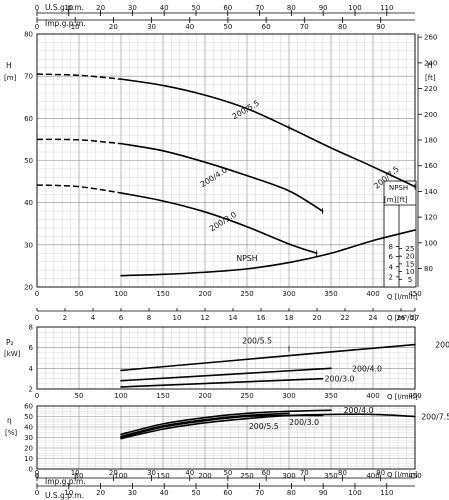 The width and height of the screenshot is (449, 500). Describe the element at coordinates (189, 473) in the screenshot. I see `bottom-impgpm-tick-label: 40` at that location.